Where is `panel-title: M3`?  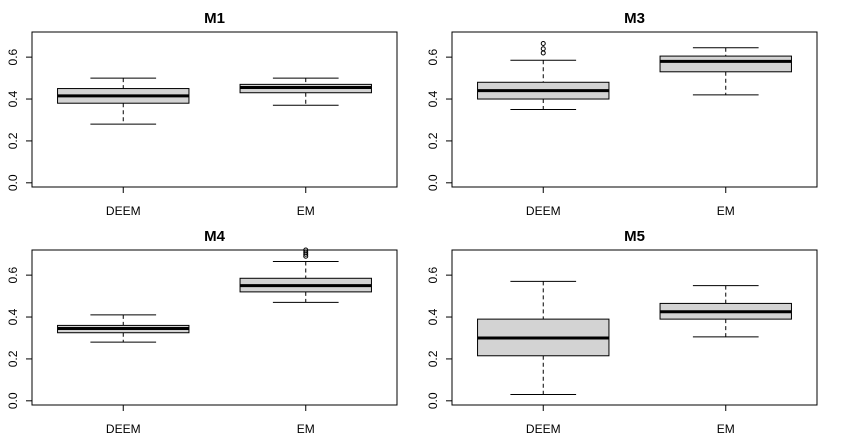
panel-title: M3 is located at coordinates (634, 18).